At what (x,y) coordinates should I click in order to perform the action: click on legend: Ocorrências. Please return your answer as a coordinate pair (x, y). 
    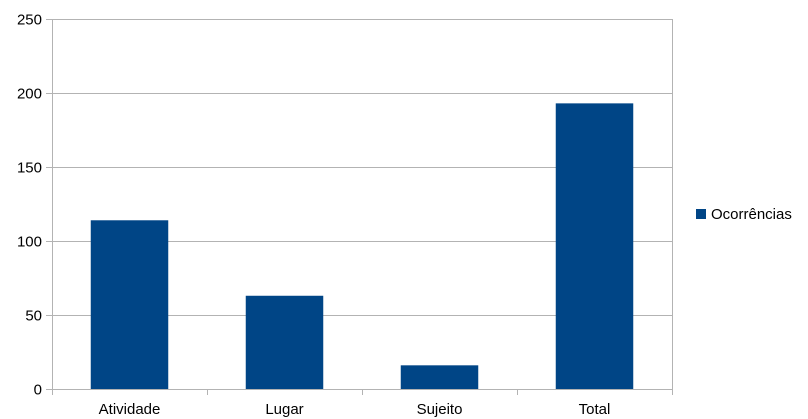
    Looking at the image, I should click on (744, 214).